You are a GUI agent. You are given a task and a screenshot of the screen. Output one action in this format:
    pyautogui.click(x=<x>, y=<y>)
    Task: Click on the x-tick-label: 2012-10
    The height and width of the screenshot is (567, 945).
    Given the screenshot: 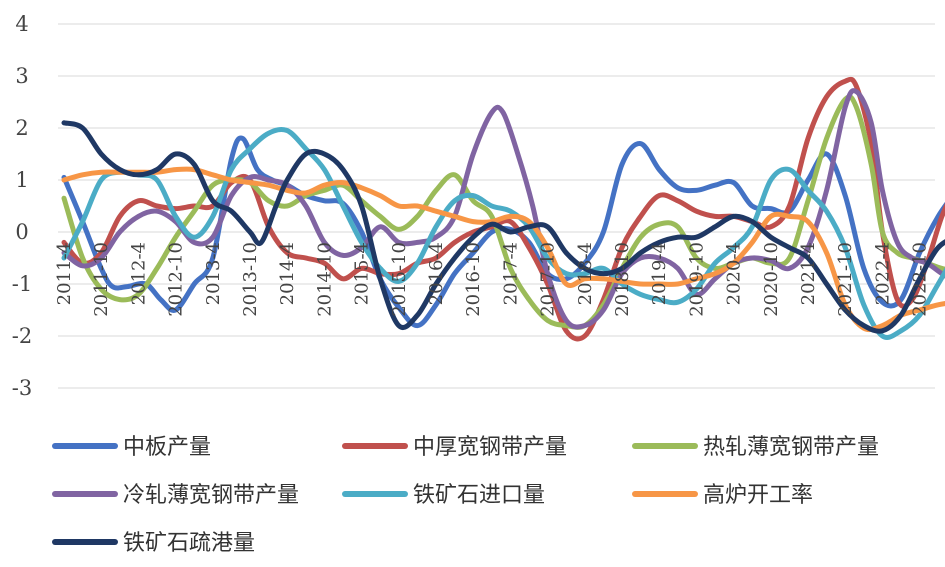 What is the action you would take?
    pyautogui.click(x=176, y=279)
    